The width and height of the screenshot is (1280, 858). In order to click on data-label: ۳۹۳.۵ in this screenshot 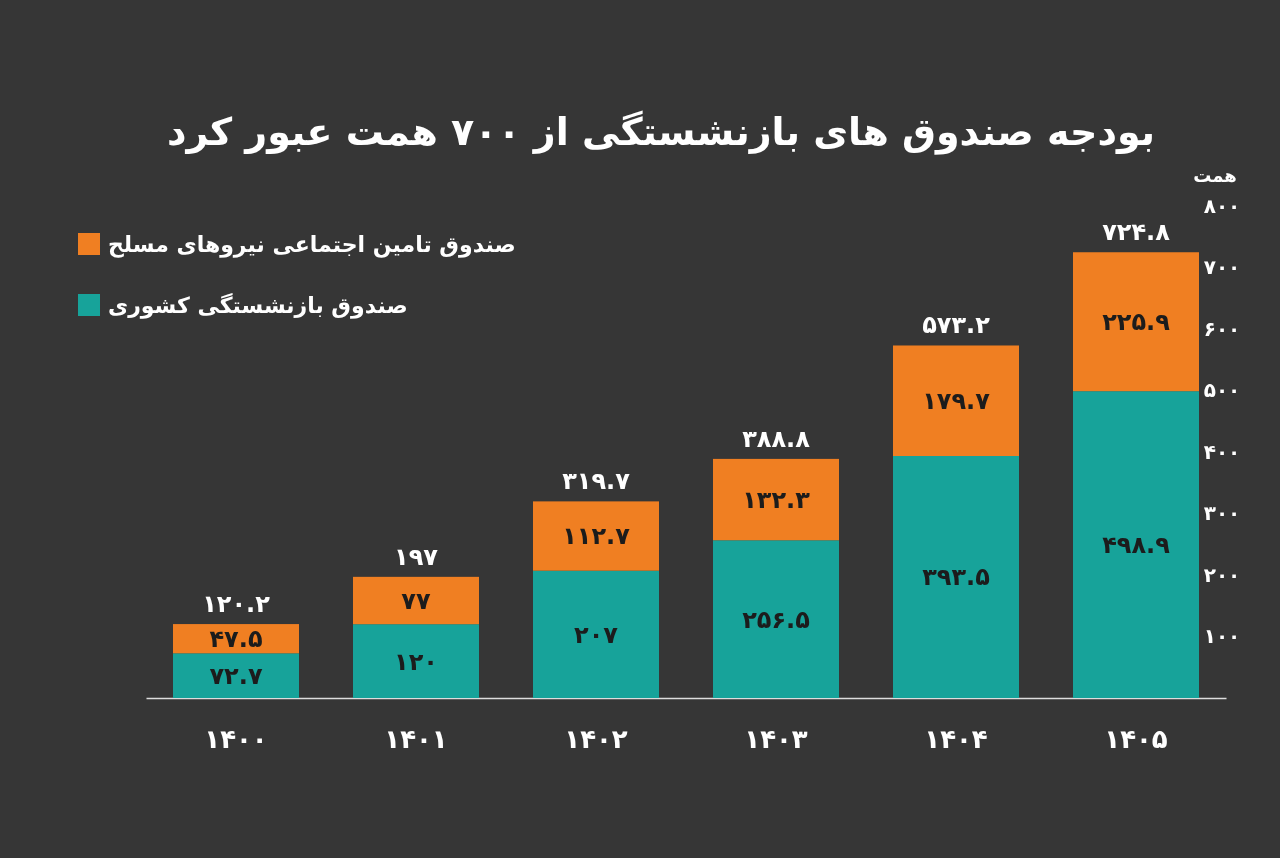, I will do `click(956, 577)`.